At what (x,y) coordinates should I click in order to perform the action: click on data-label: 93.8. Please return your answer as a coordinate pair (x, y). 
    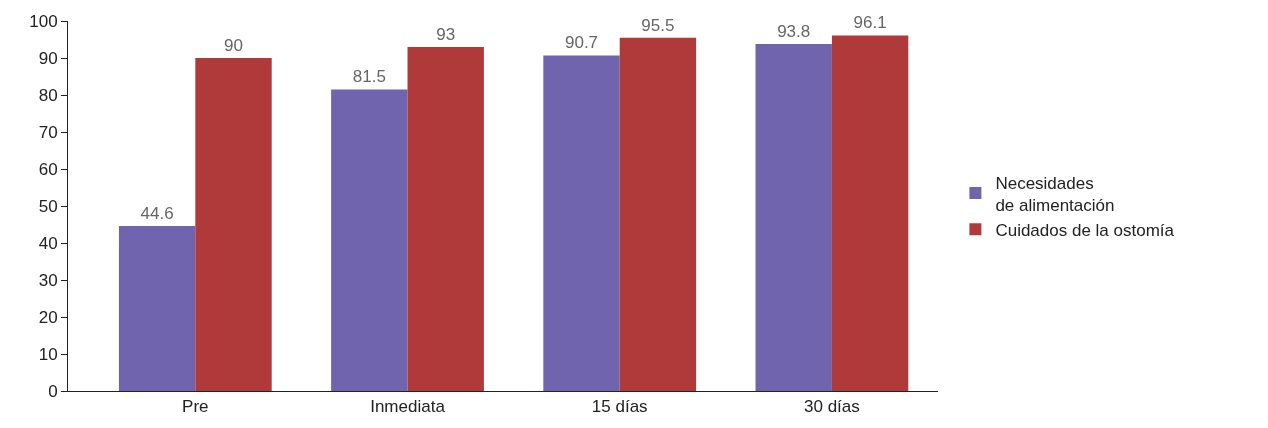
    Looking at the image, I should click on (794, 31).